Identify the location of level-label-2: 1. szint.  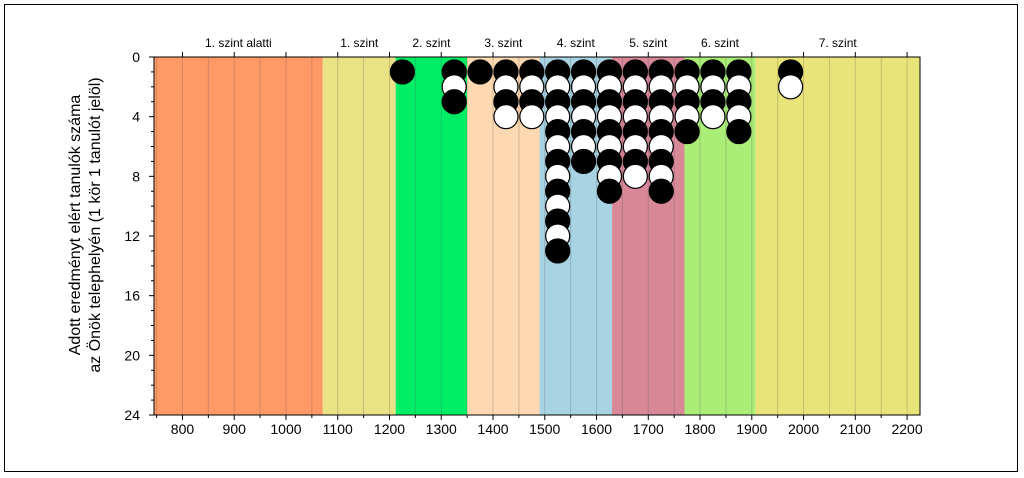
(359, 43).